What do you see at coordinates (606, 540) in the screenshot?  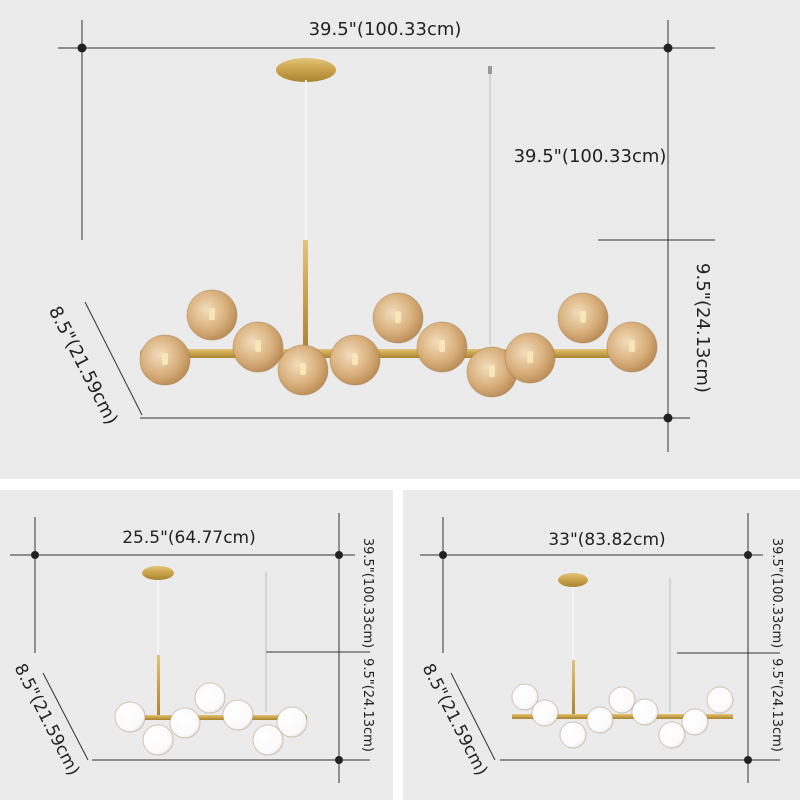 I see `width-label: 33"(83.82cm)` at bounding box center [606, 540].